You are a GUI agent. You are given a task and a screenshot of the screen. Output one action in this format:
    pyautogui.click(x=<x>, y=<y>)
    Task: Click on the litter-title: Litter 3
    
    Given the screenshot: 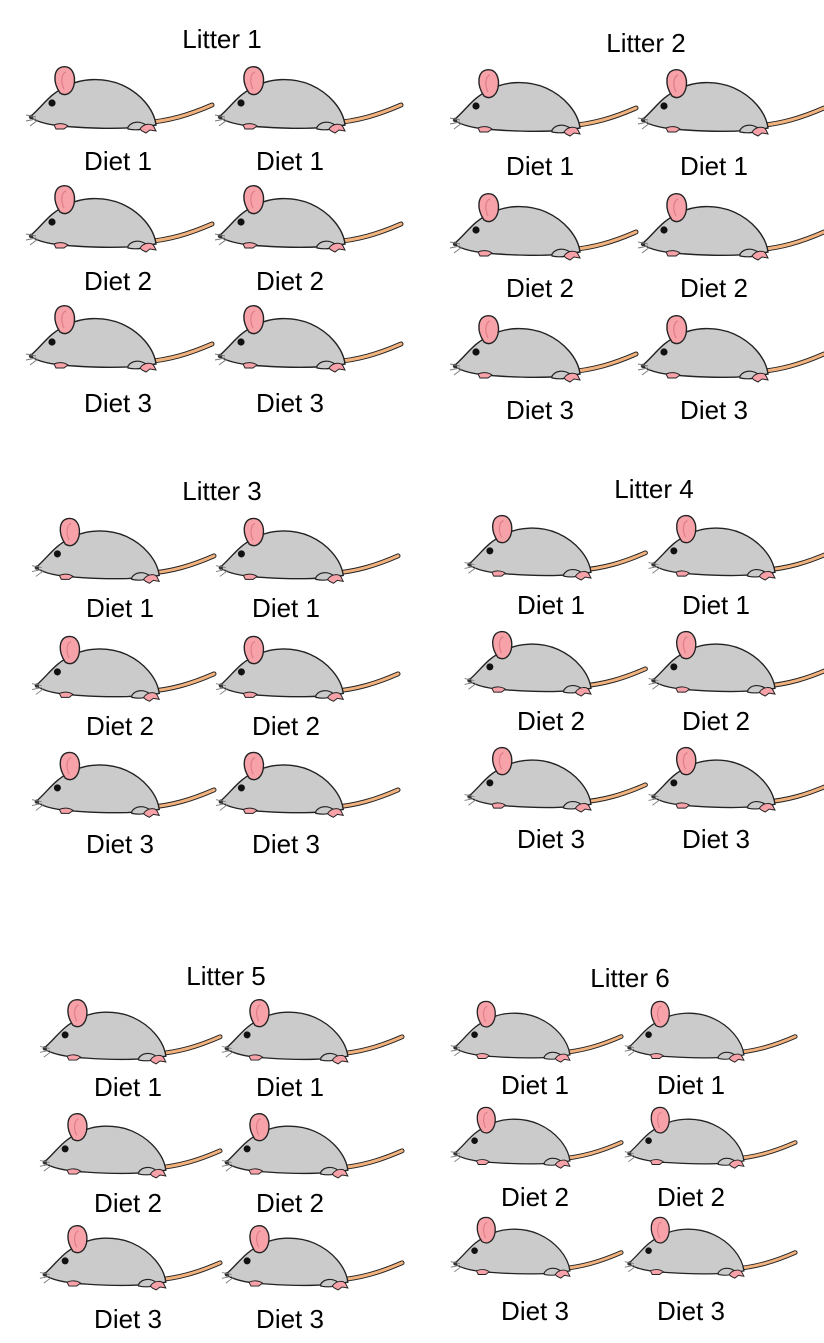 What is the action you would take?
    pyautogui.click(x=222, y=491)
    